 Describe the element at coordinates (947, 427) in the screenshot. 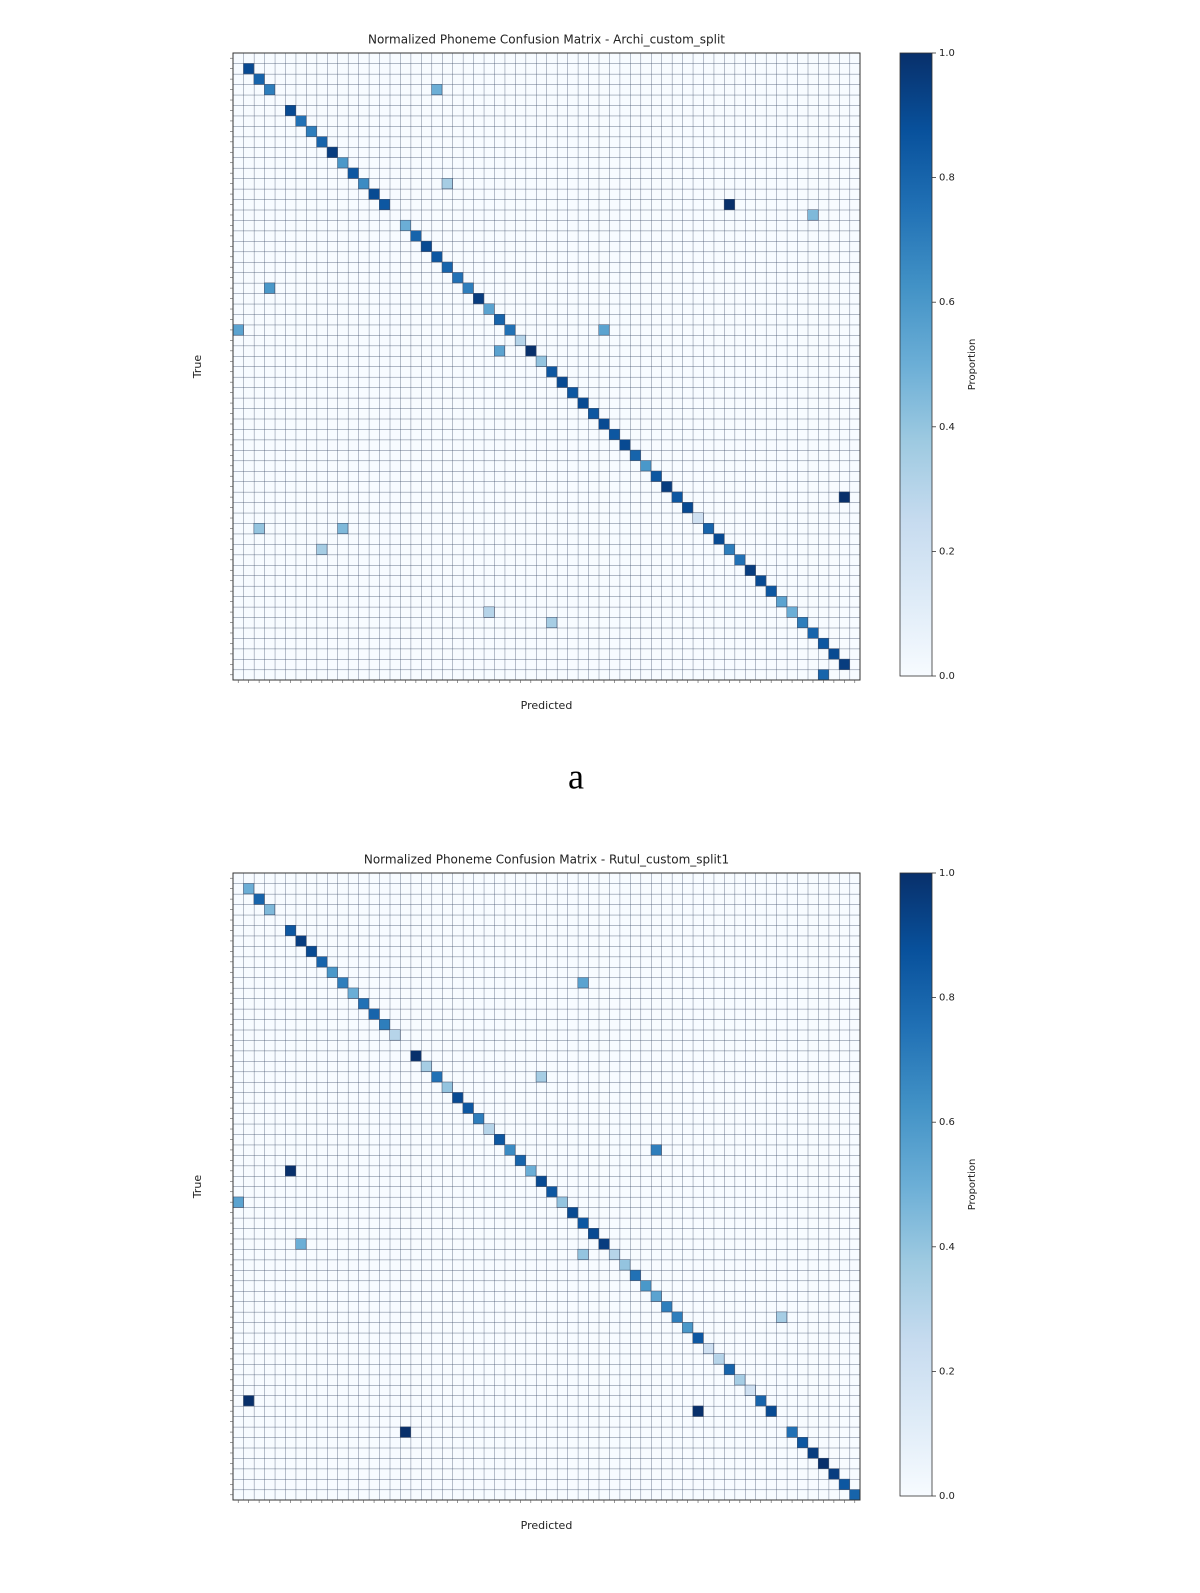

I see `colorbar-tick-label: 0.4` at that location.